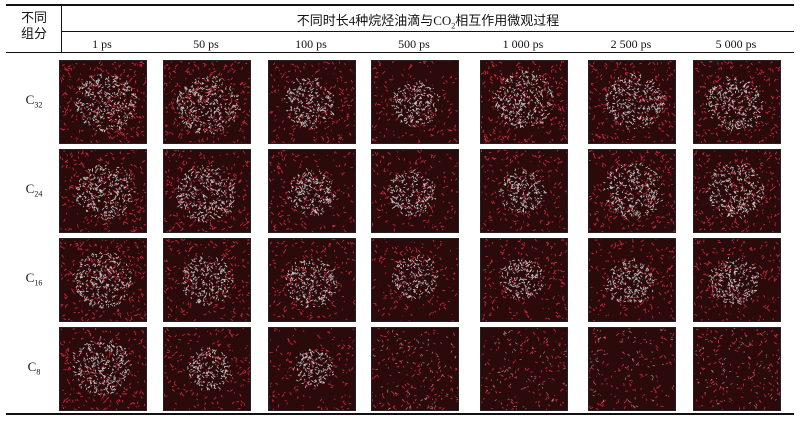 Image resolution: width=800 pixels, height=421 pixels. What do you see at coordinates (38, 372) in the screenshot?
I see `component-subscript: 8` at bounding box center [38, 372].